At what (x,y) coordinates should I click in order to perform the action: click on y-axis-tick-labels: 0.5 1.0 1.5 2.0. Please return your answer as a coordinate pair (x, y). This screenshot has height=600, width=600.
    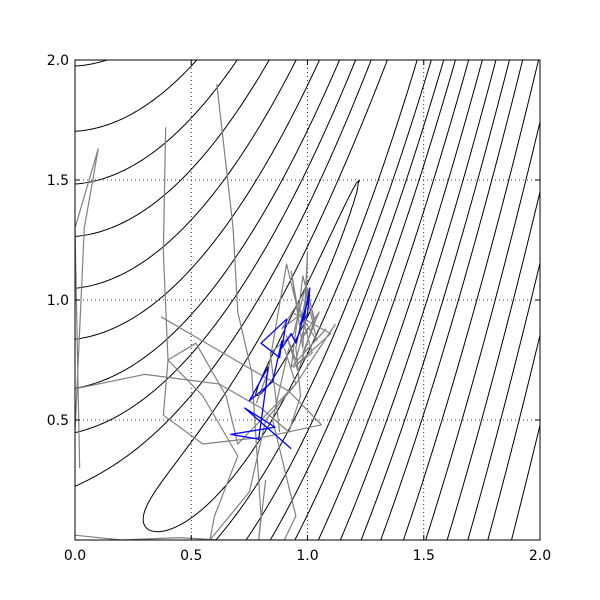
    Looking at the image, I should click on (58, 241).